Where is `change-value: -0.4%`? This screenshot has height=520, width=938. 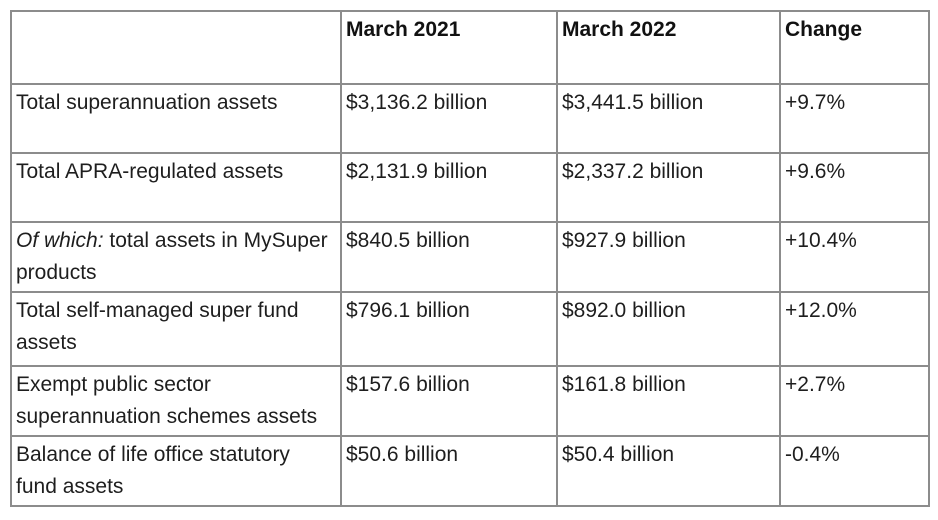 change-value: -0.4% is located at coordinates (854, 471).